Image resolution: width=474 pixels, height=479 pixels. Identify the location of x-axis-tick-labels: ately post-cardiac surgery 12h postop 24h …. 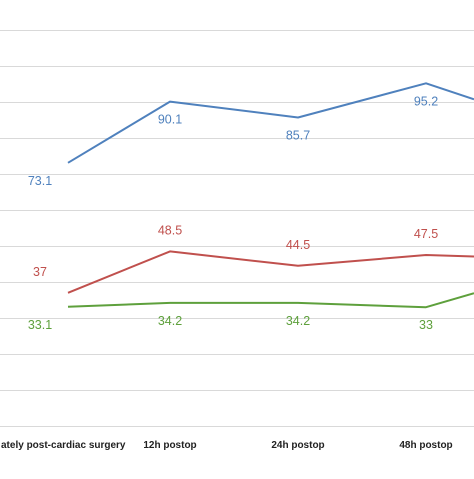
(227, 445).